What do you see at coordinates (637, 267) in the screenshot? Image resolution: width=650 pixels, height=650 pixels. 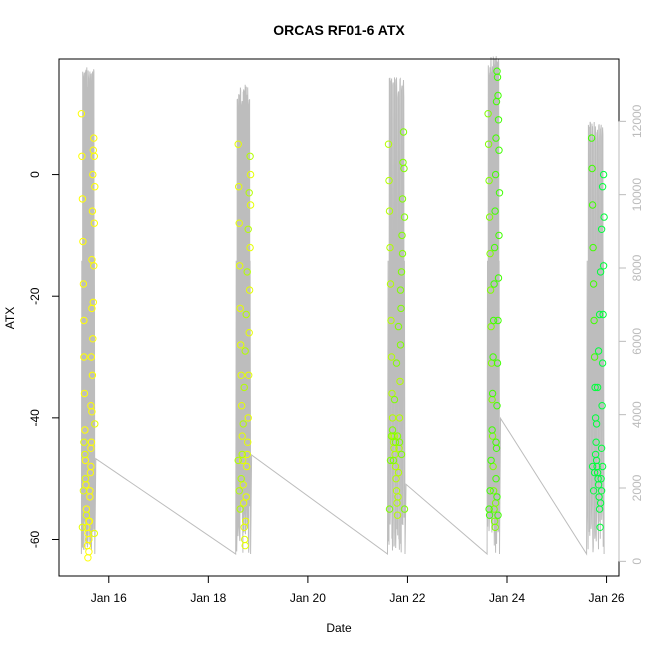 I see `y2-tick-label: 8000` at bounding box center [637, 267].